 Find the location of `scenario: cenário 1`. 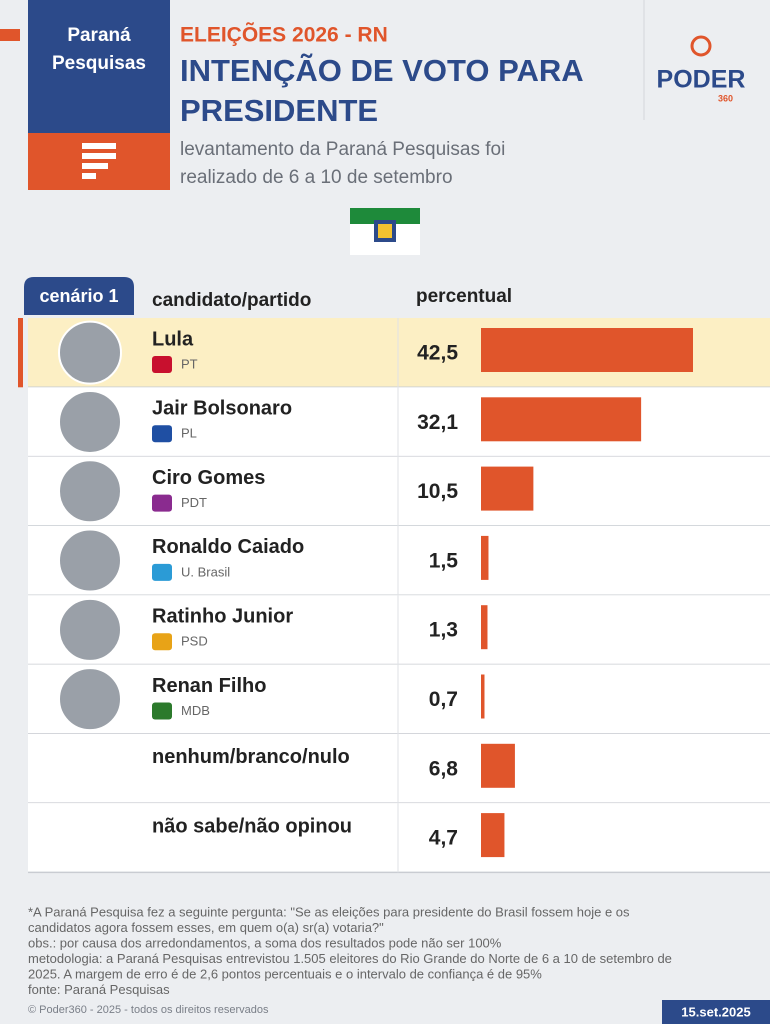

scenario: cenário 1 is located at coordinates (78, 296).